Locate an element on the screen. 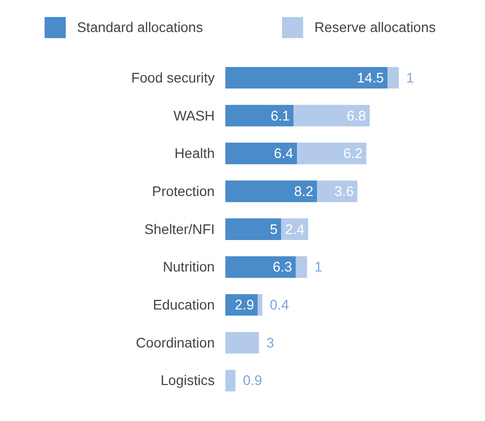 This screenshot has height=421, width=485. legend-label: Standard allocations is located at coordinates (140, 27).